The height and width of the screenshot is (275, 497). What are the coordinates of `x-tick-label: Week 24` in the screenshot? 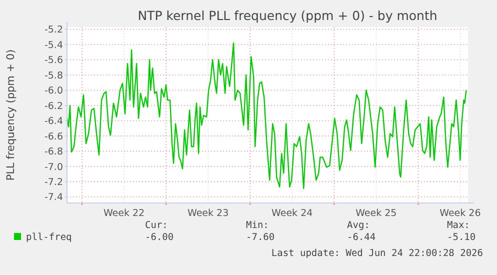 It's located at (292, 213).